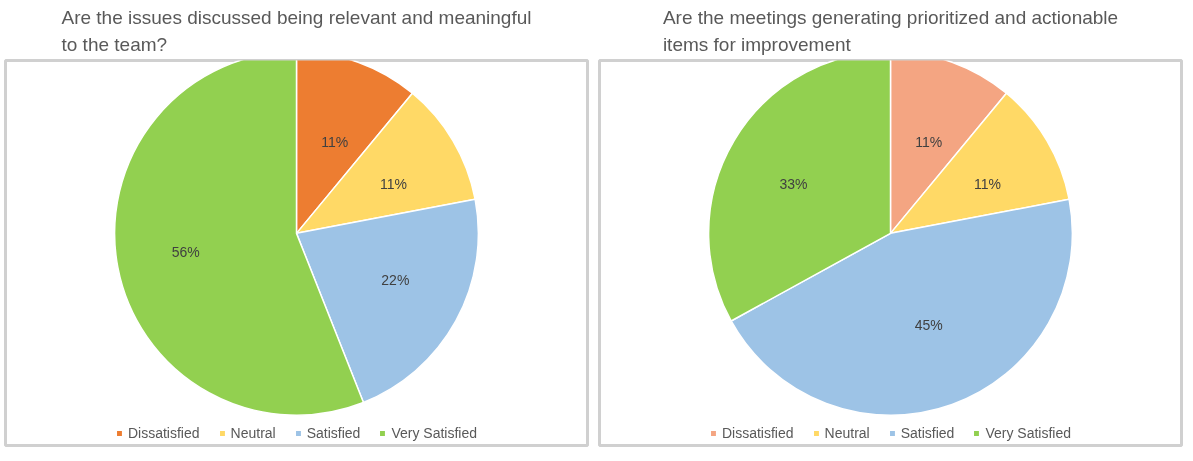  I want to click on data-label: 33%, so click(793, 183).